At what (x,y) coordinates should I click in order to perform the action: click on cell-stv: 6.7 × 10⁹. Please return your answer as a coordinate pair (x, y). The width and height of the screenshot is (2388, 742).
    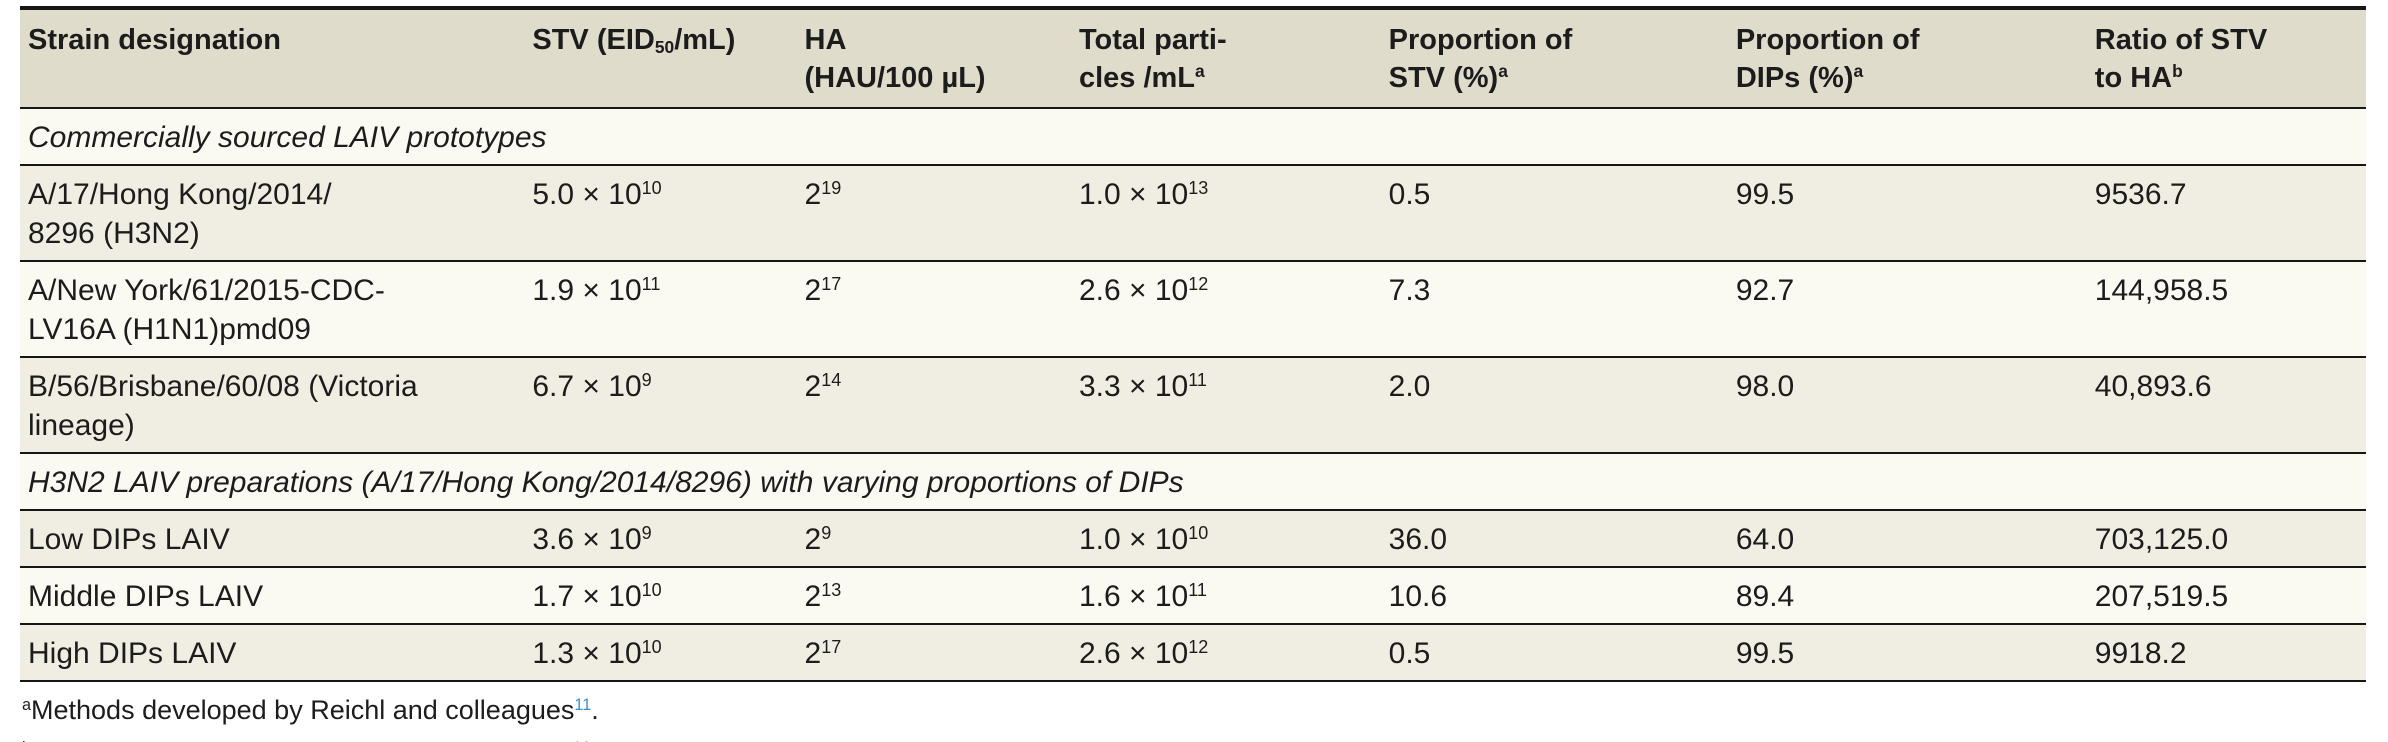
    Looking at the image, I should click on (660, 406).